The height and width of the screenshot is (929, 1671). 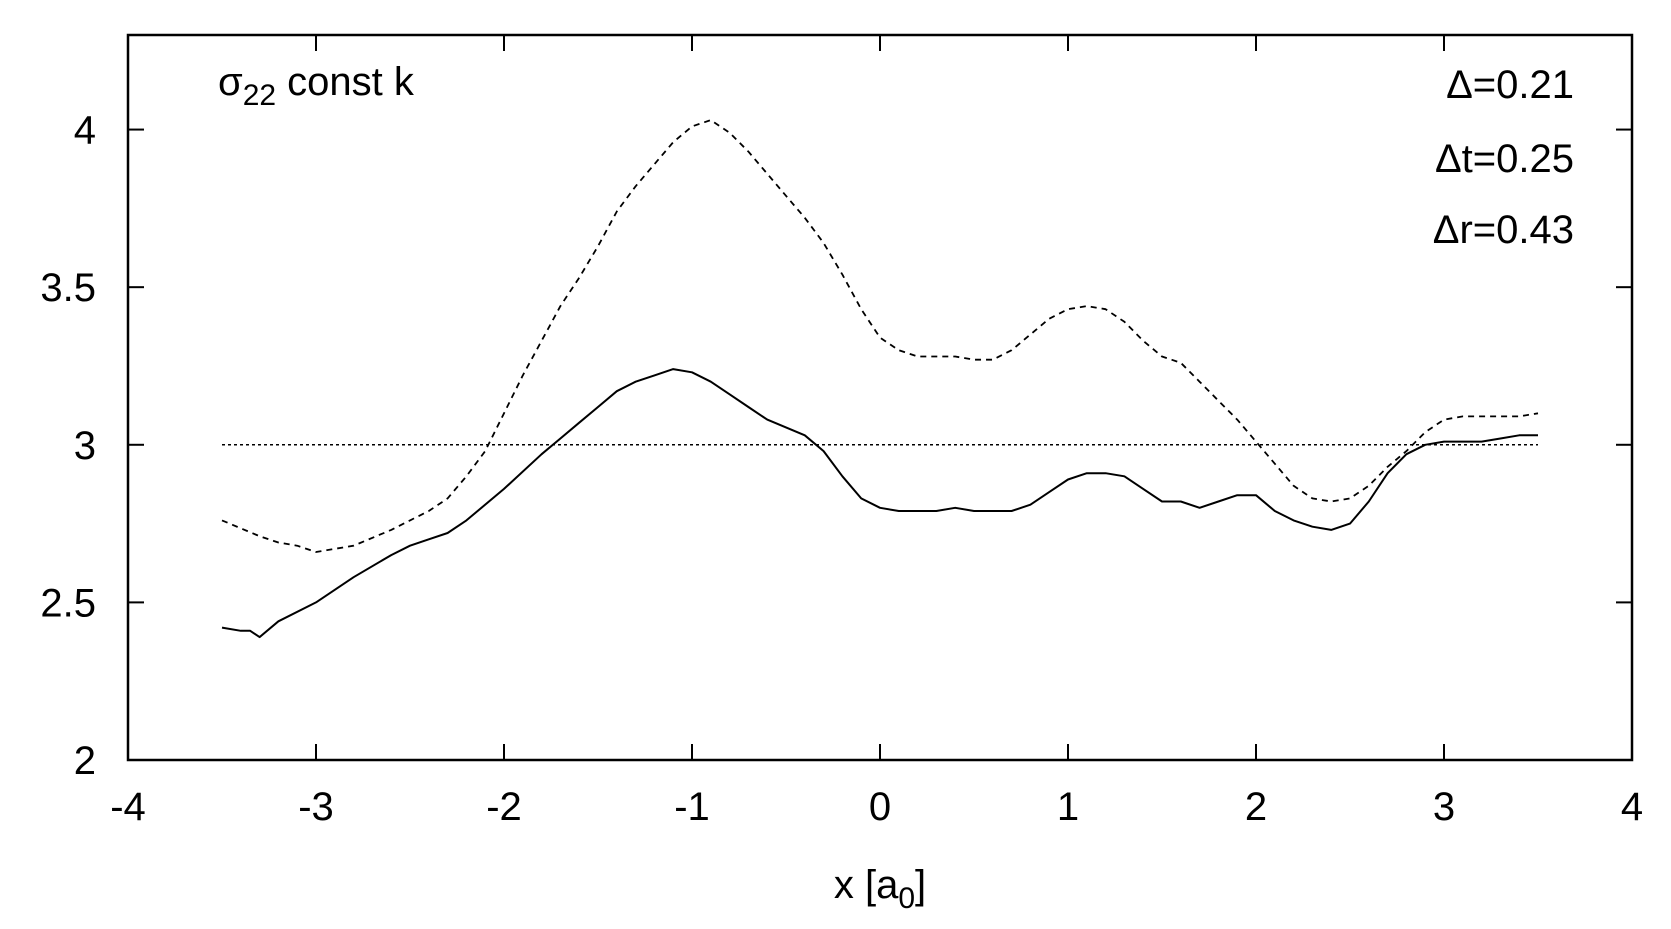 I want to click on y-tick-label: 3.5, so click(x=68, y=288).